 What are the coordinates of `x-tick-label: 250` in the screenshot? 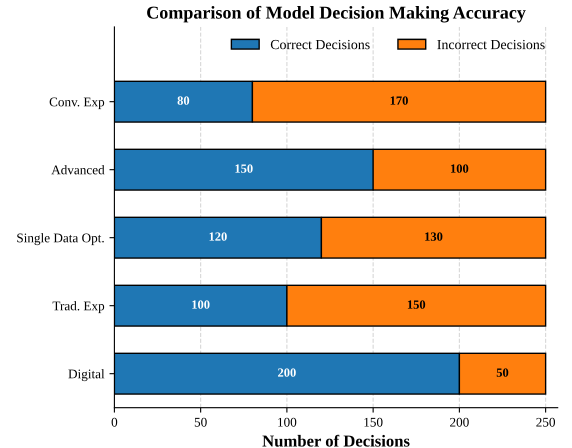 It's located at (546, 422).